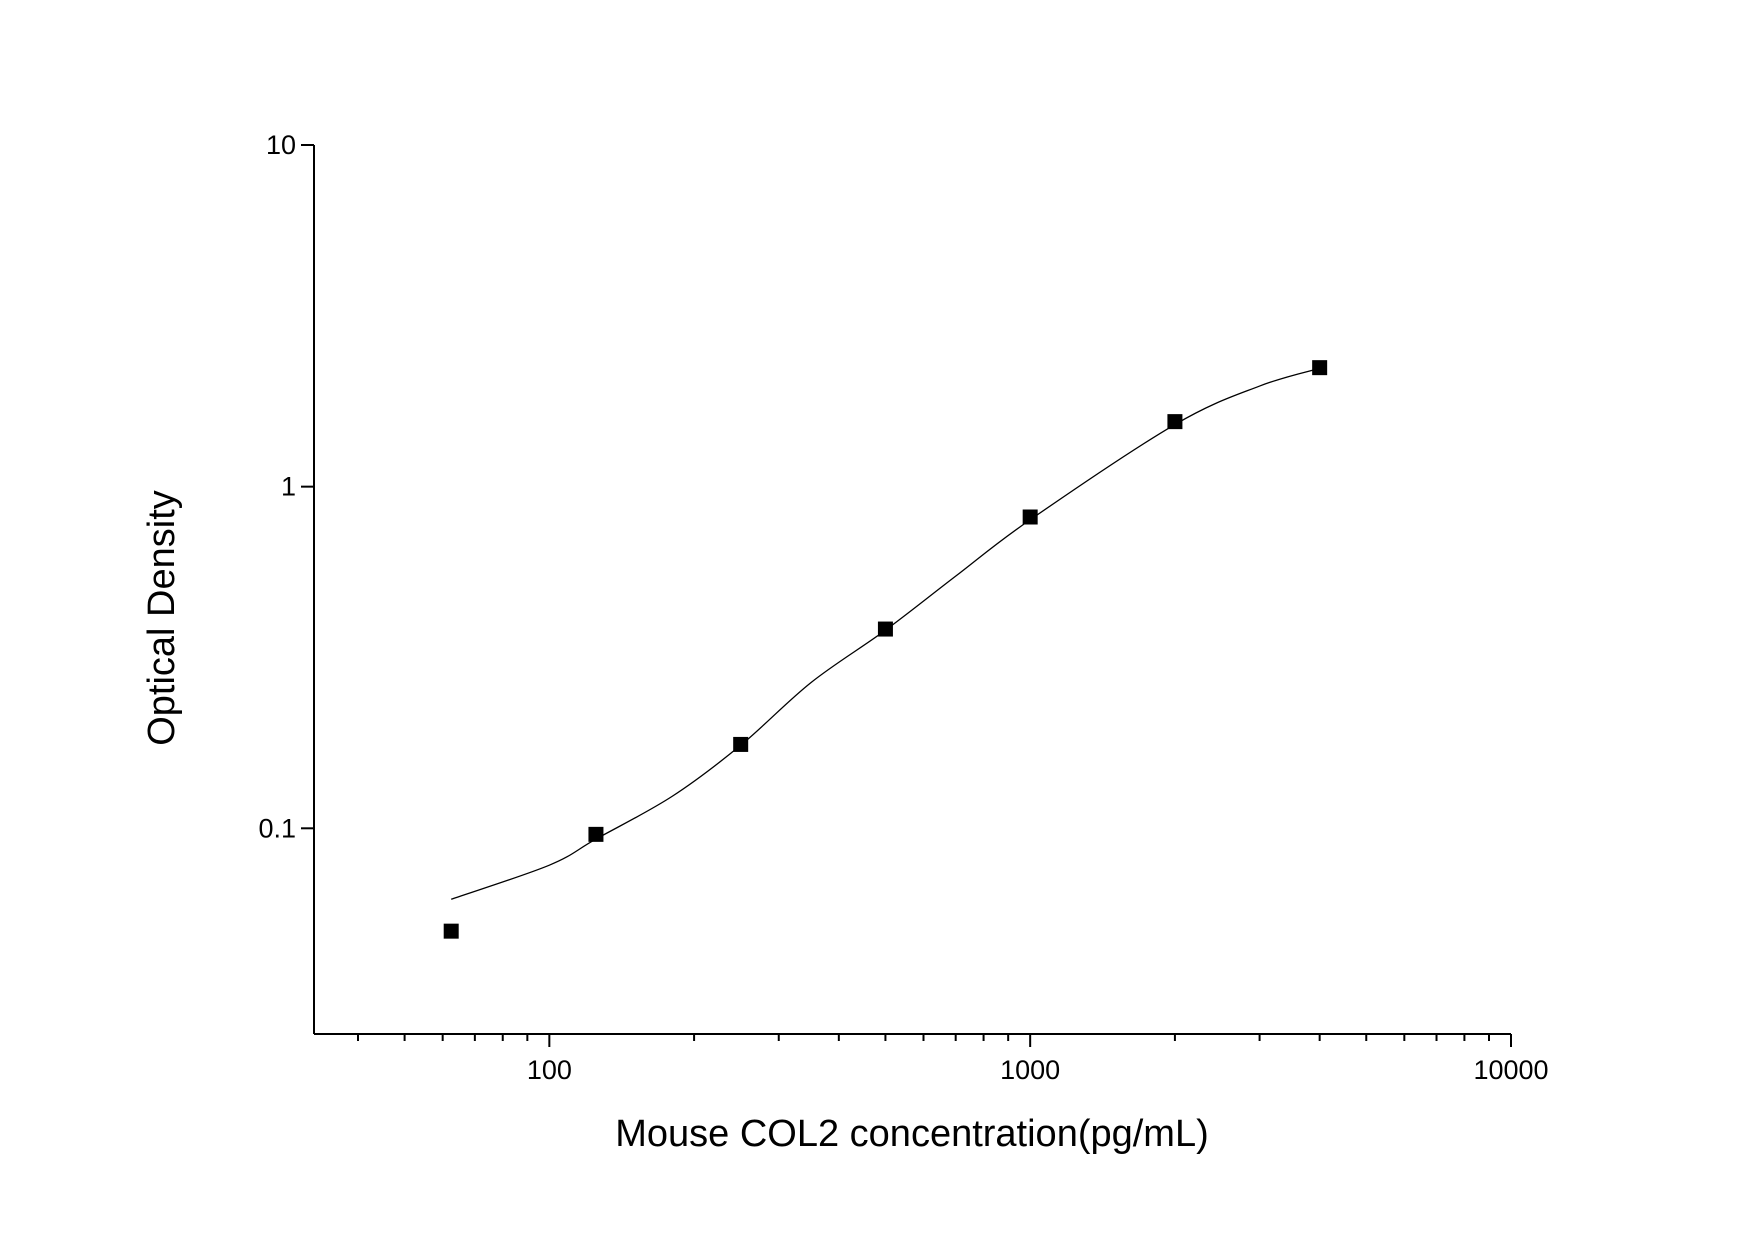 The height and width of the screenshot is (1240, 1755). What do you see at coordinates (549, 1070) in the screenshot?
I see `x-tick-label: 100` at bounding box center [549, 1070].